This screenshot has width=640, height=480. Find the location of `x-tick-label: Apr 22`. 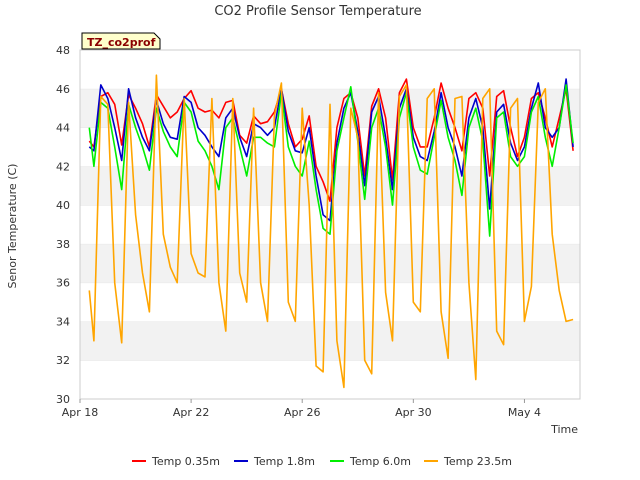

x-tick-label: Apr 22 is located at coordinates (191, 412).